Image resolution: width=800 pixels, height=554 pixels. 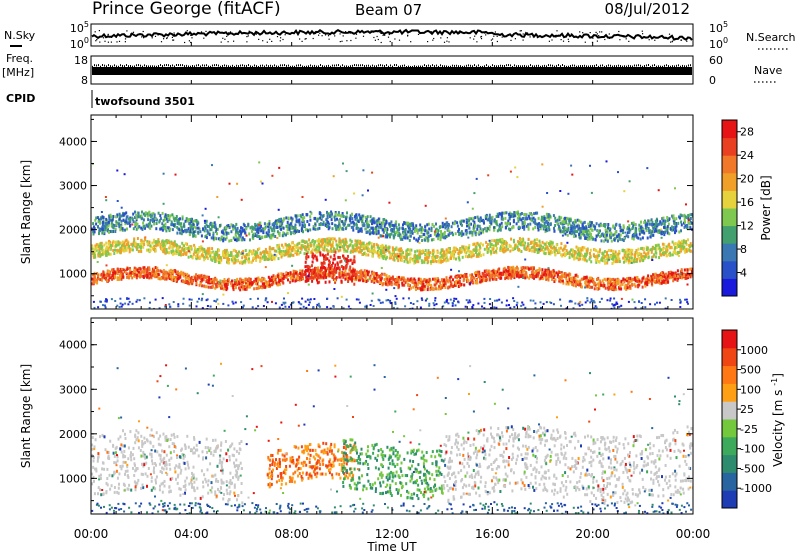 What do you see at coordinates (18, 72) in the screenshot?
I see `freq-left-label-2: [MHz]` at bounding box center [18, 72].